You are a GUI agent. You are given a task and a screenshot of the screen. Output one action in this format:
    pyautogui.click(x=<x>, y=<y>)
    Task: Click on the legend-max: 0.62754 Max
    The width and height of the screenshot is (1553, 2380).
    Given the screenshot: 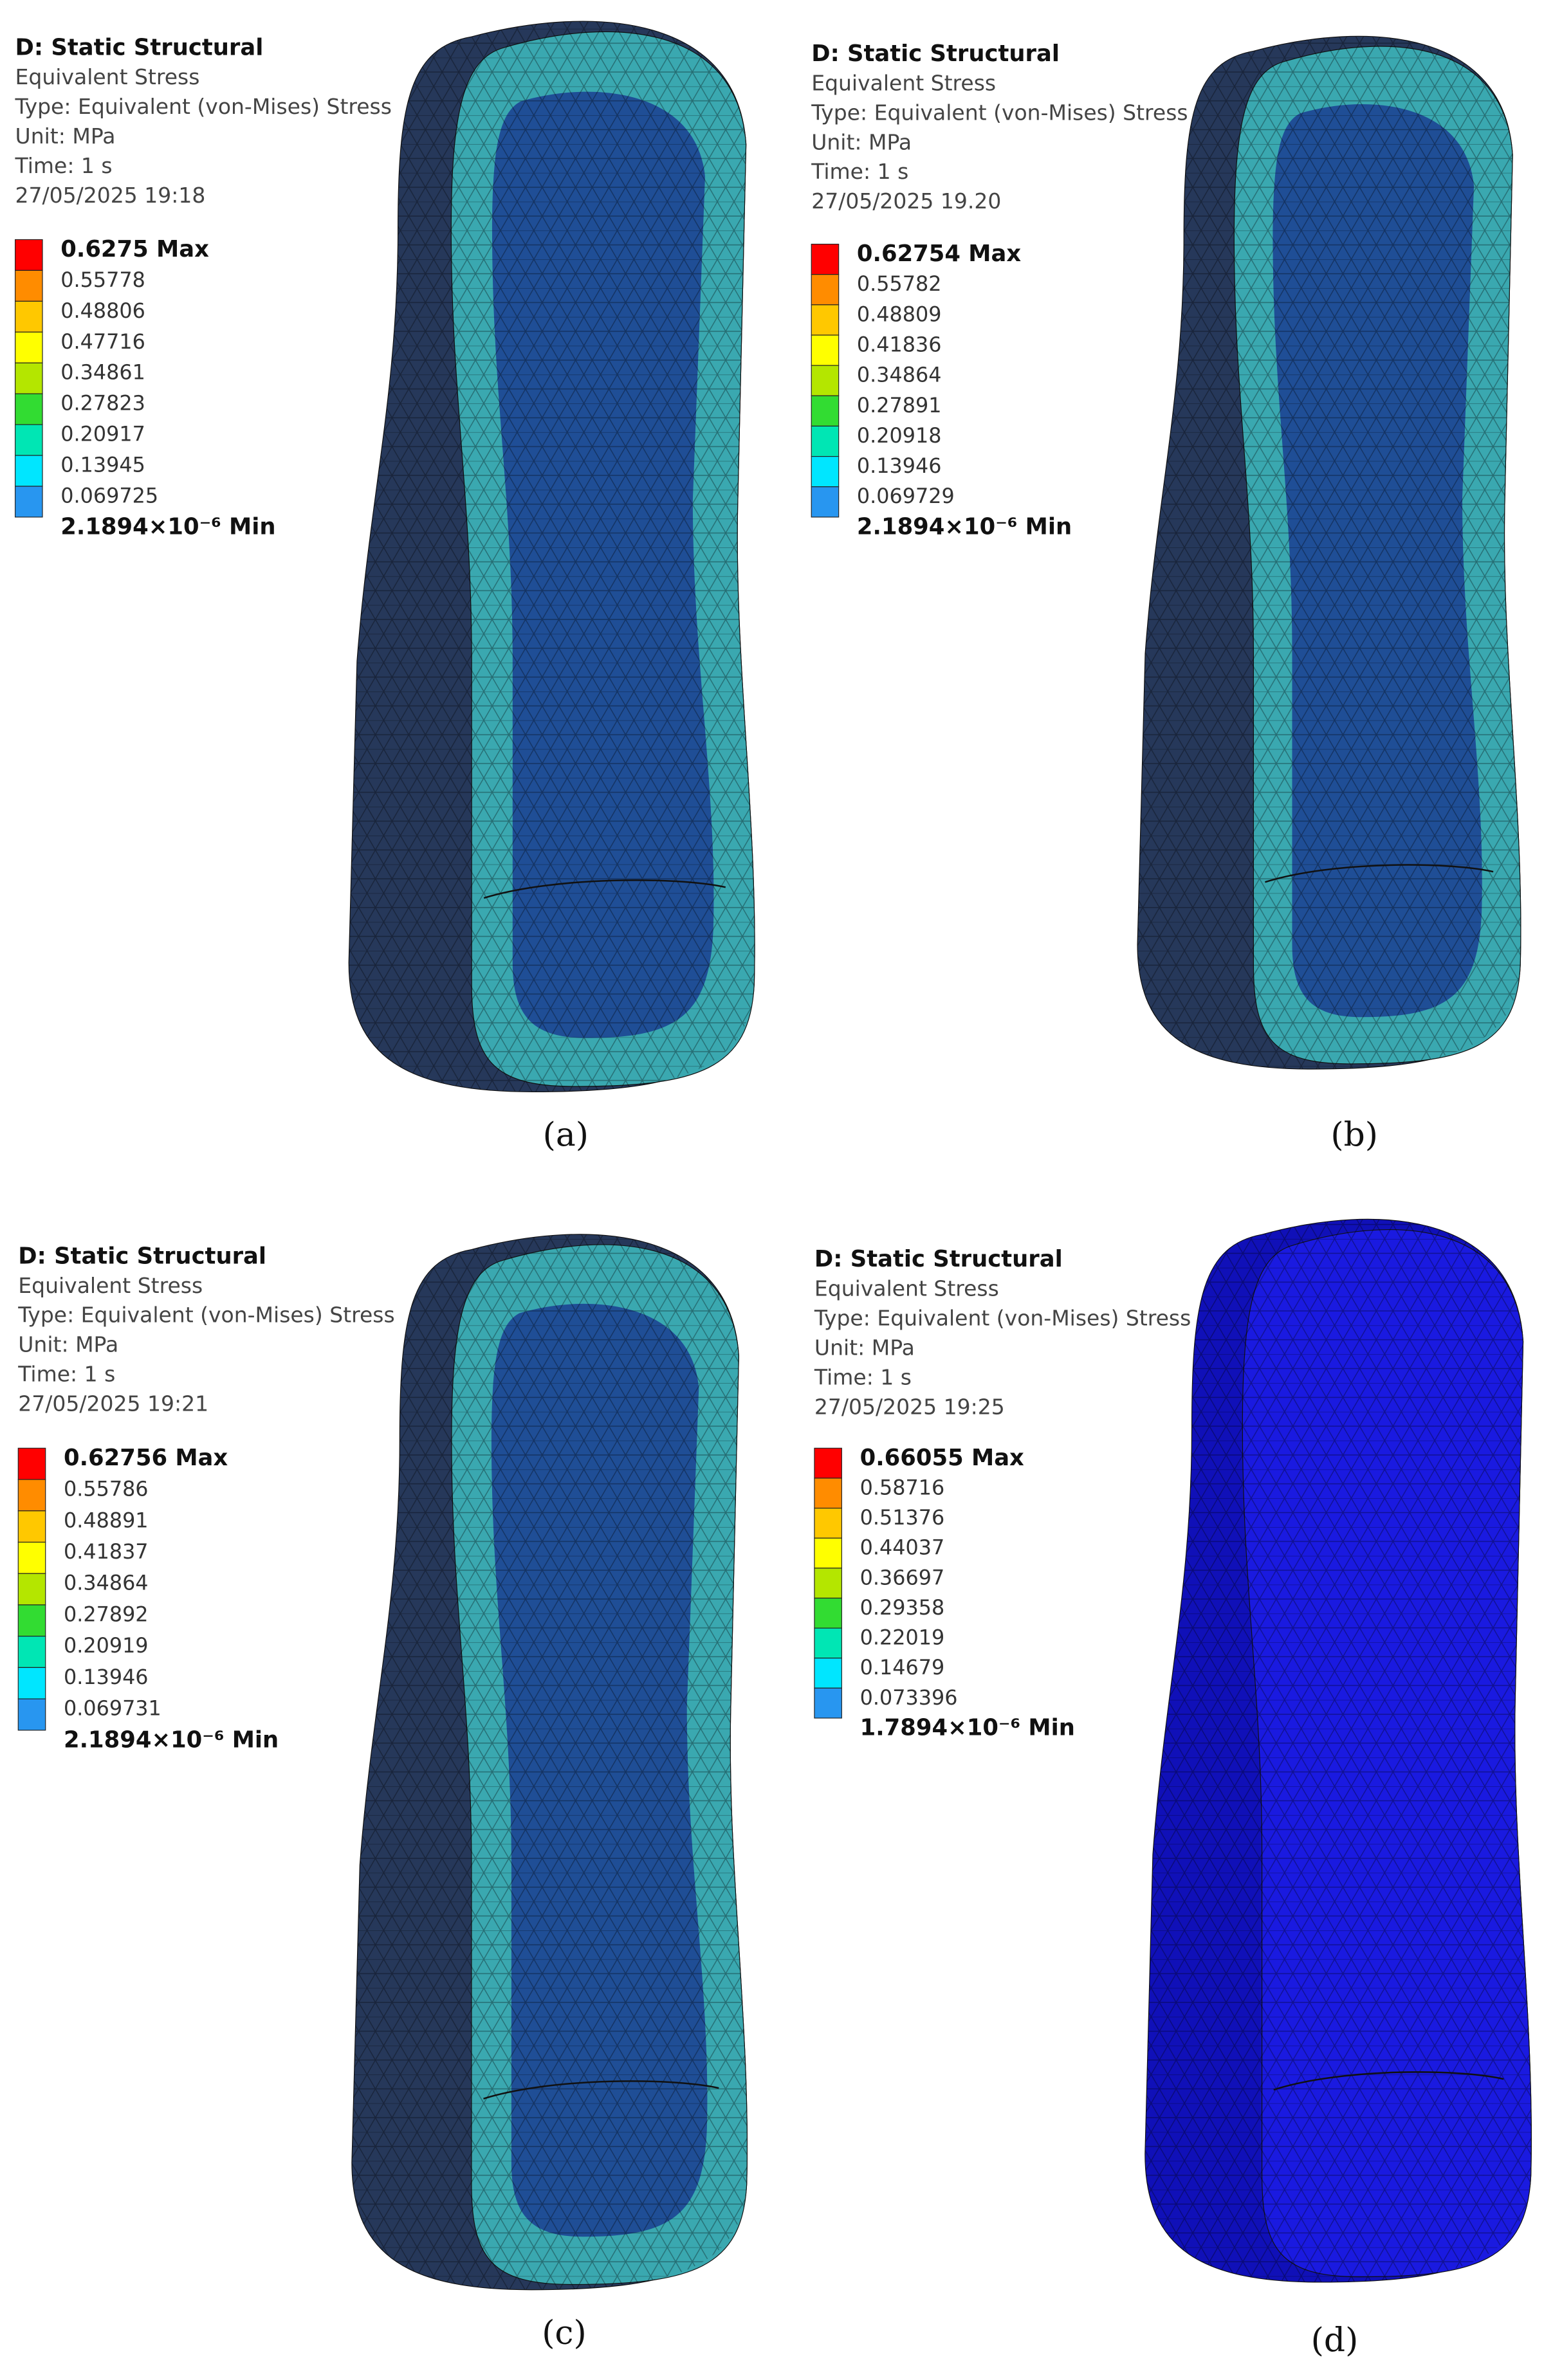 What is the action you would take?
    pyautogui.click(x=939, y=254)
    